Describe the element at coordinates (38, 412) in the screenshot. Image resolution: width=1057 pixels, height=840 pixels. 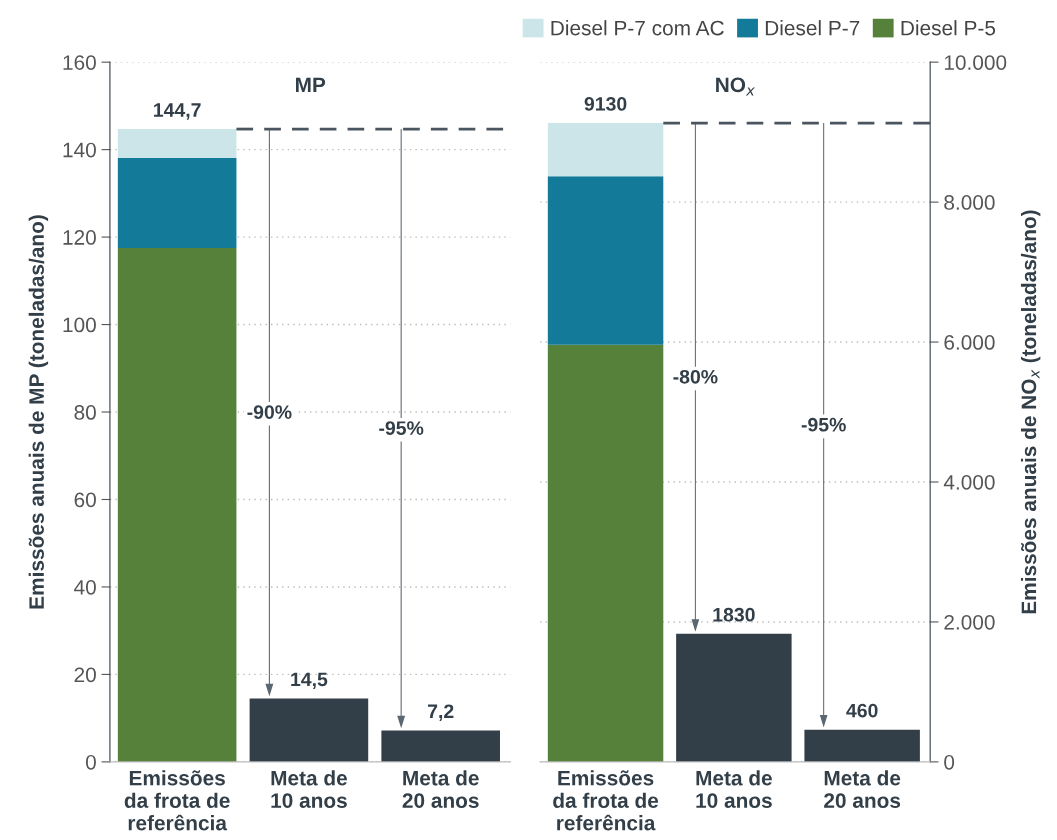
I see `y-axis-title: Emissões anuais de MP (toneladas/ano)` at that location.